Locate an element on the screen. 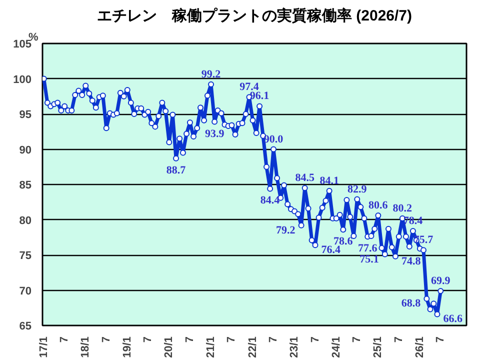  data-label: 68.8 is located at coordinates (411, 304).